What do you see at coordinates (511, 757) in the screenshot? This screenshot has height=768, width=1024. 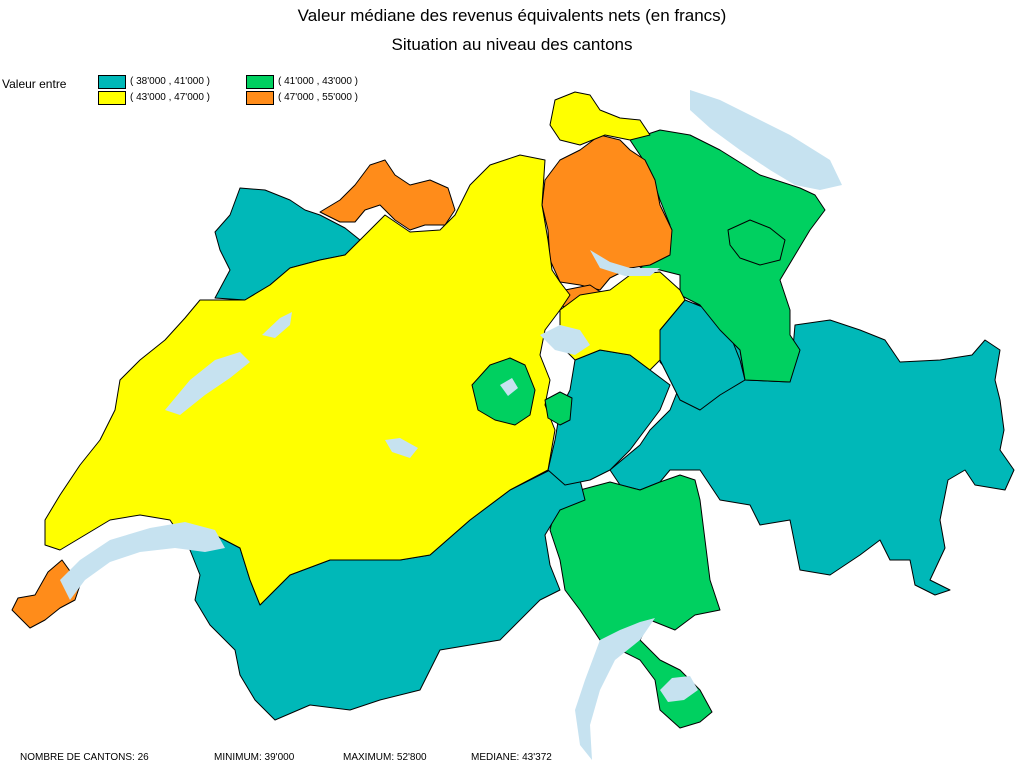 I see `stat-median: MEDIANE: 43'372` at bounding box center [511, 757].